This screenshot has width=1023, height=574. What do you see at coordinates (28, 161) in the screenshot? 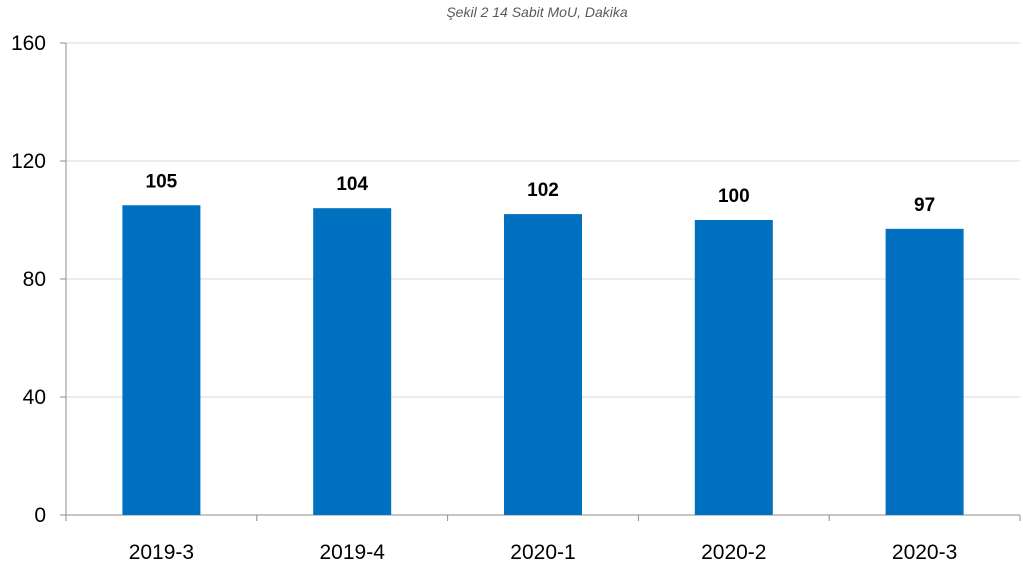
I see `y-tick-label: 120` at bounding box center [28, 161].